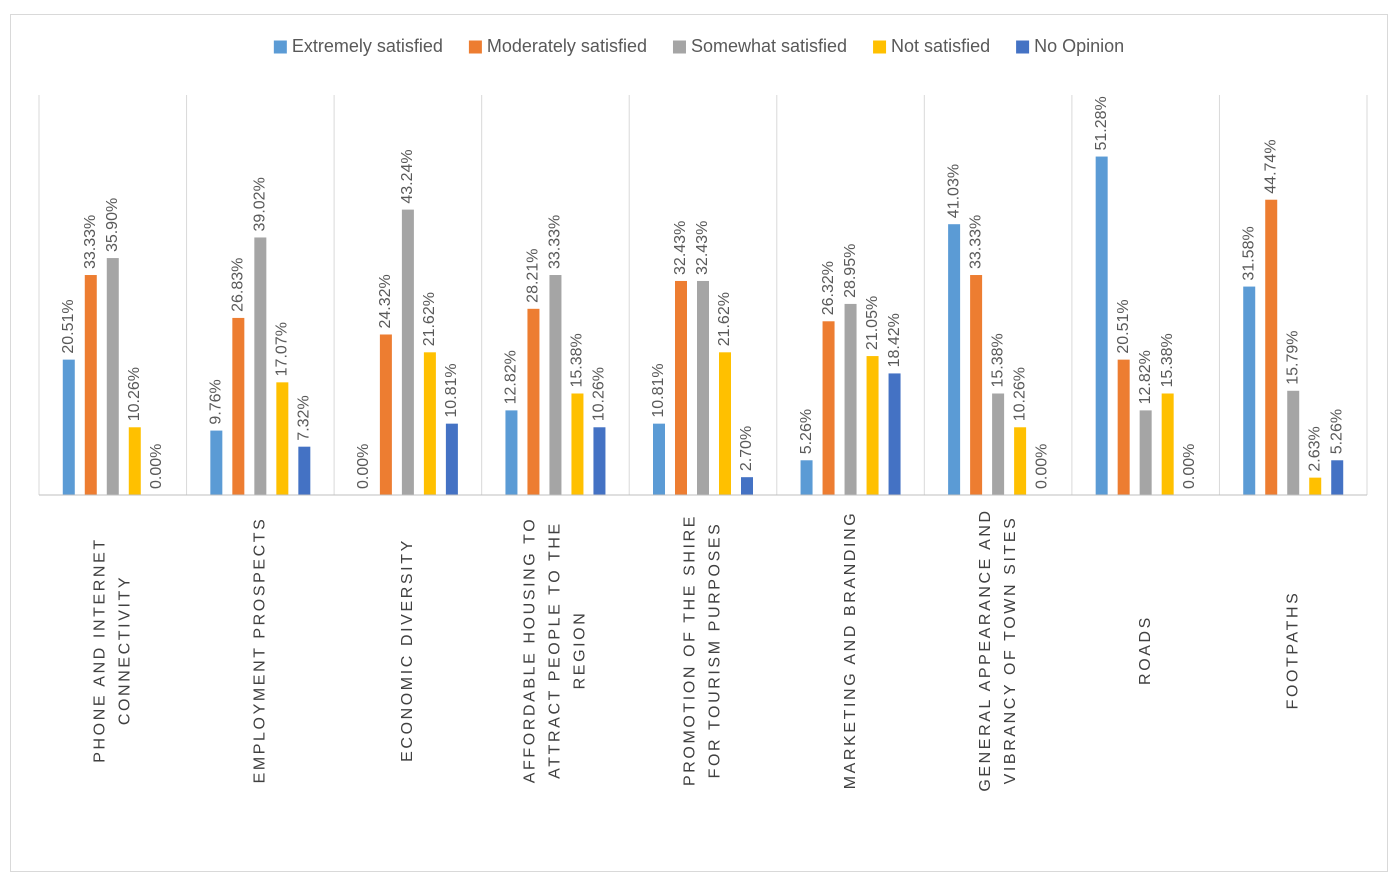 This screenshot has width=1389, height=873. What do you see at coordinates (124, 650) in the screenshot?
I see `category-label: CONNECTIVITY` at bounding box center [124, 650].